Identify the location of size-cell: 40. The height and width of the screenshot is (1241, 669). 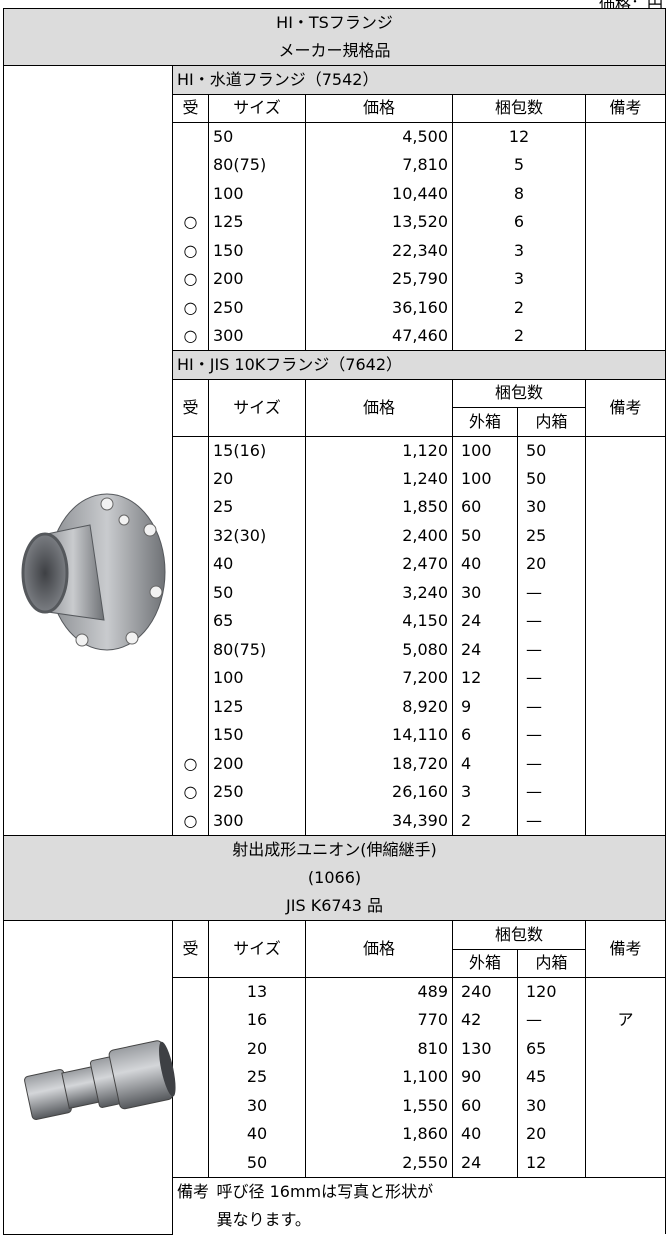
(257, 564).